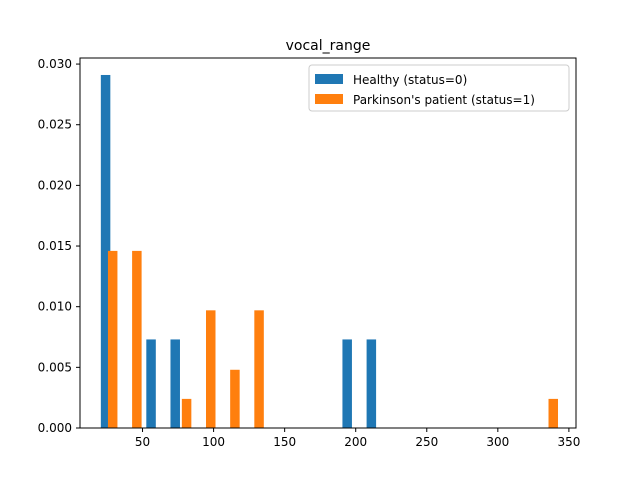  Describe the element at coordinates (284, 442) in the screenshot. I see `x-tick-label-2: 150` at that location.